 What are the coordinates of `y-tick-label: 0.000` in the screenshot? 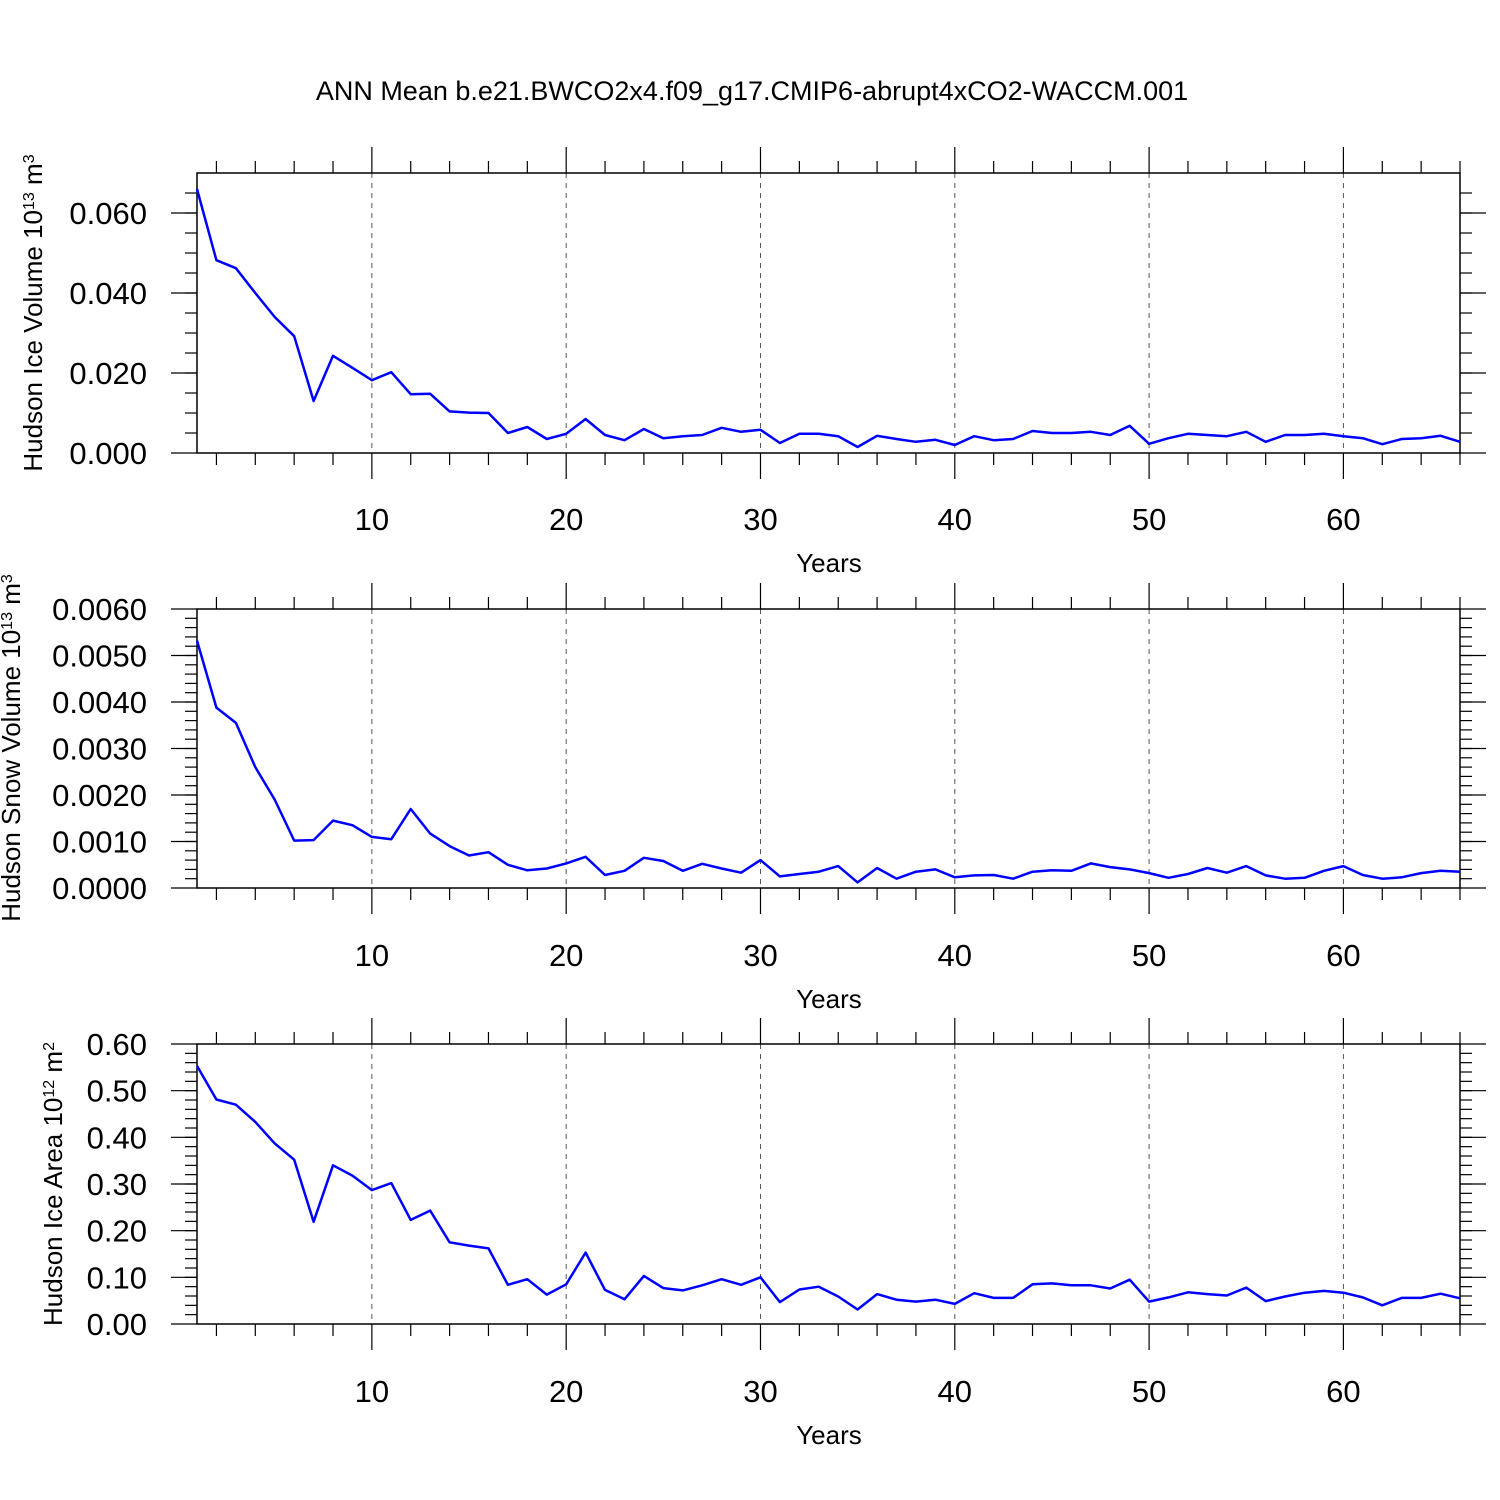 It's located at (108, 453).